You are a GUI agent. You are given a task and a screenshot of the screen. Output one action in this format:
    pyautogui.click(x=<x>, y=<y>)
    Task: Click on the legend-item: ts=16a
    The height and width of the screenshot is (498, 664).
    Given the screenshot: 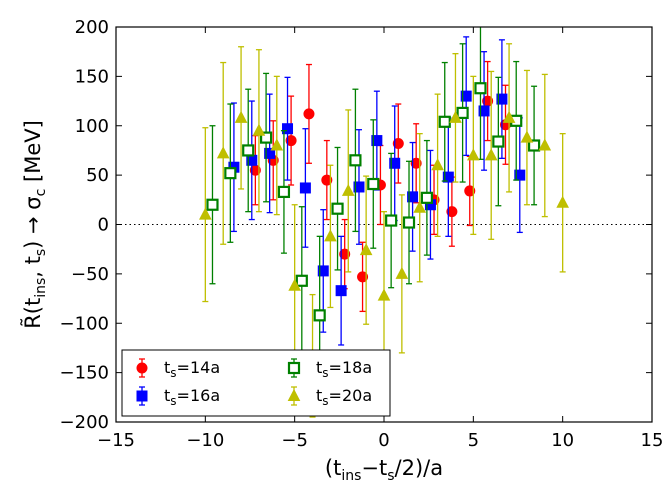 What is the action you would take?
    pyautogui.click(x=178, y=397)
    